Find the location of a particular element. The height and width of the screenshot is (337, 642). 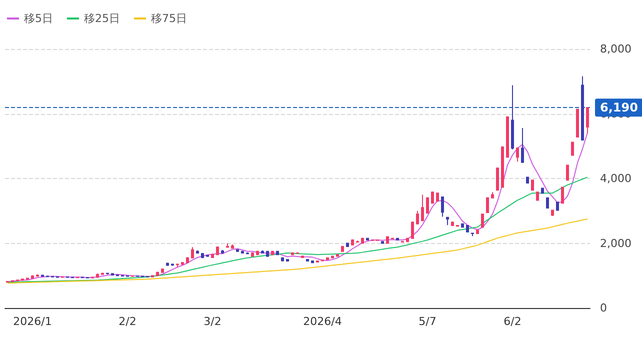

legend-label: 移75日 is located at coordinates (168, 18).